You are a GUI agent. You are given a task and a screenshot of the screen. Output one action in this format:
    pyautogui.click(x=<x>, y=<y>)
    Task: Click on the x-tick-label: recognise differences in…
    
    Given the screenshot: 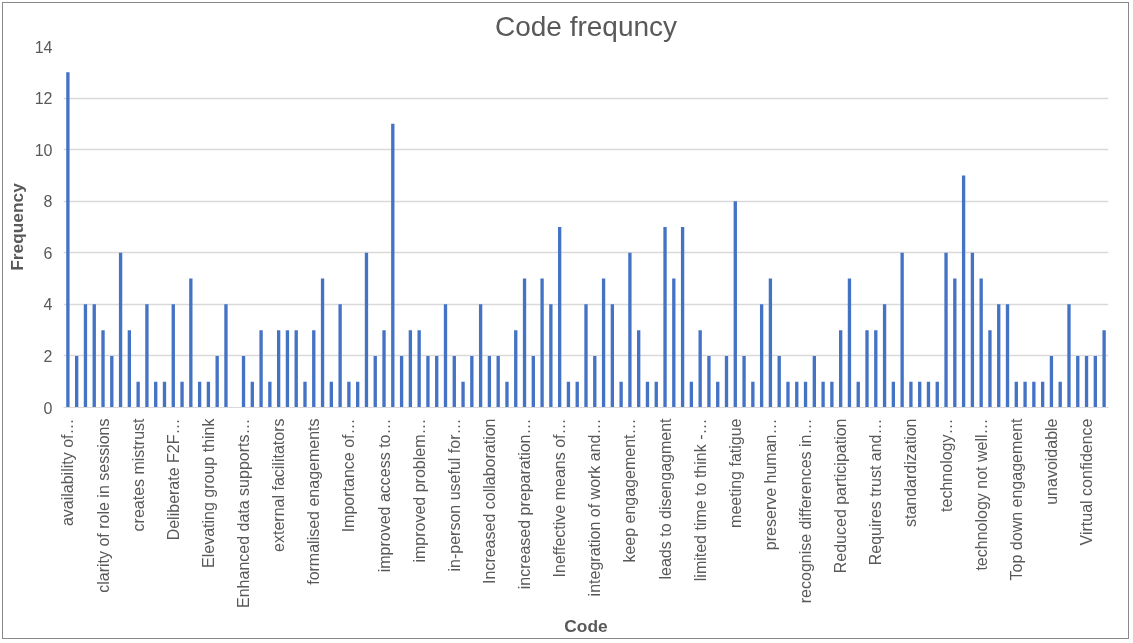 What is the action you would take?
    pyautogui.click(x=806, y=511)
    